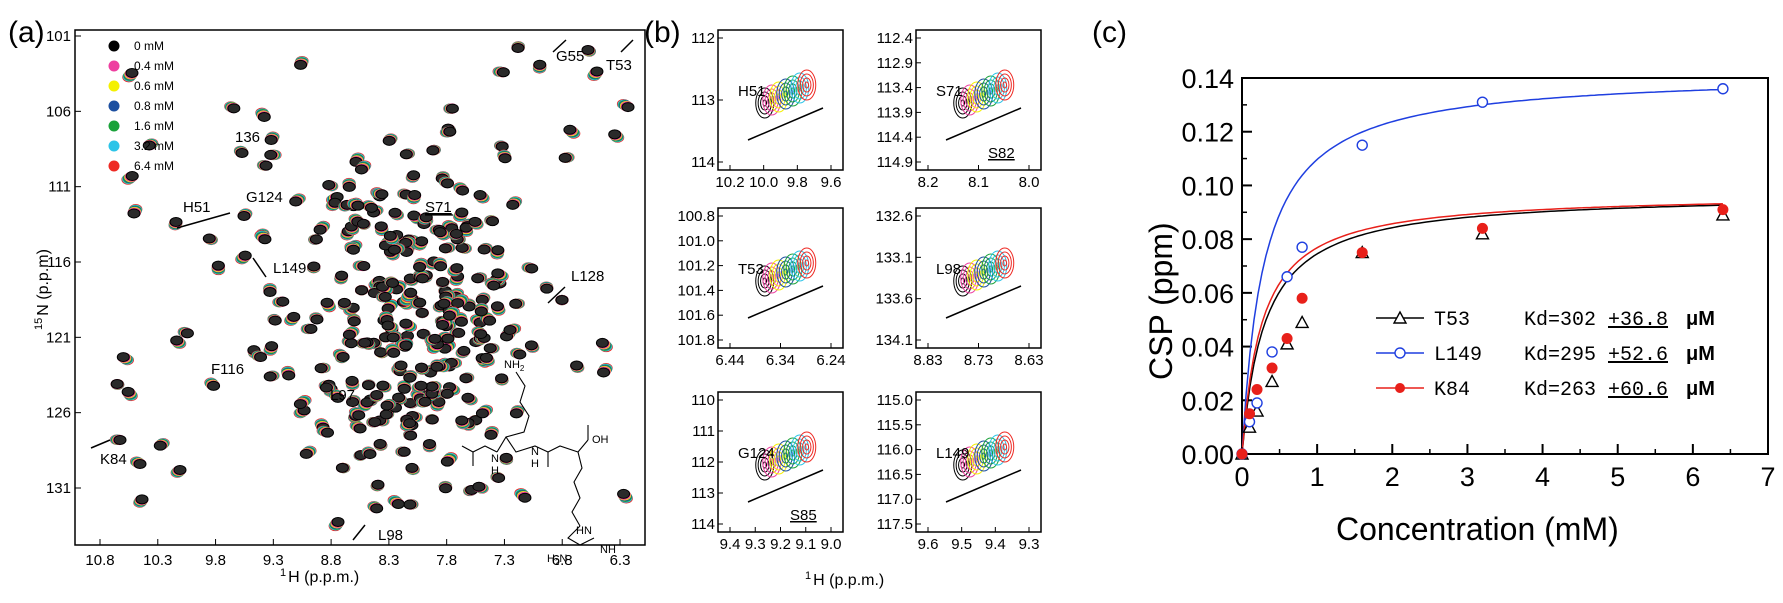  Describe the element at coordinates (359, 532) in the screenshot. I see `leader-l98` at that location.